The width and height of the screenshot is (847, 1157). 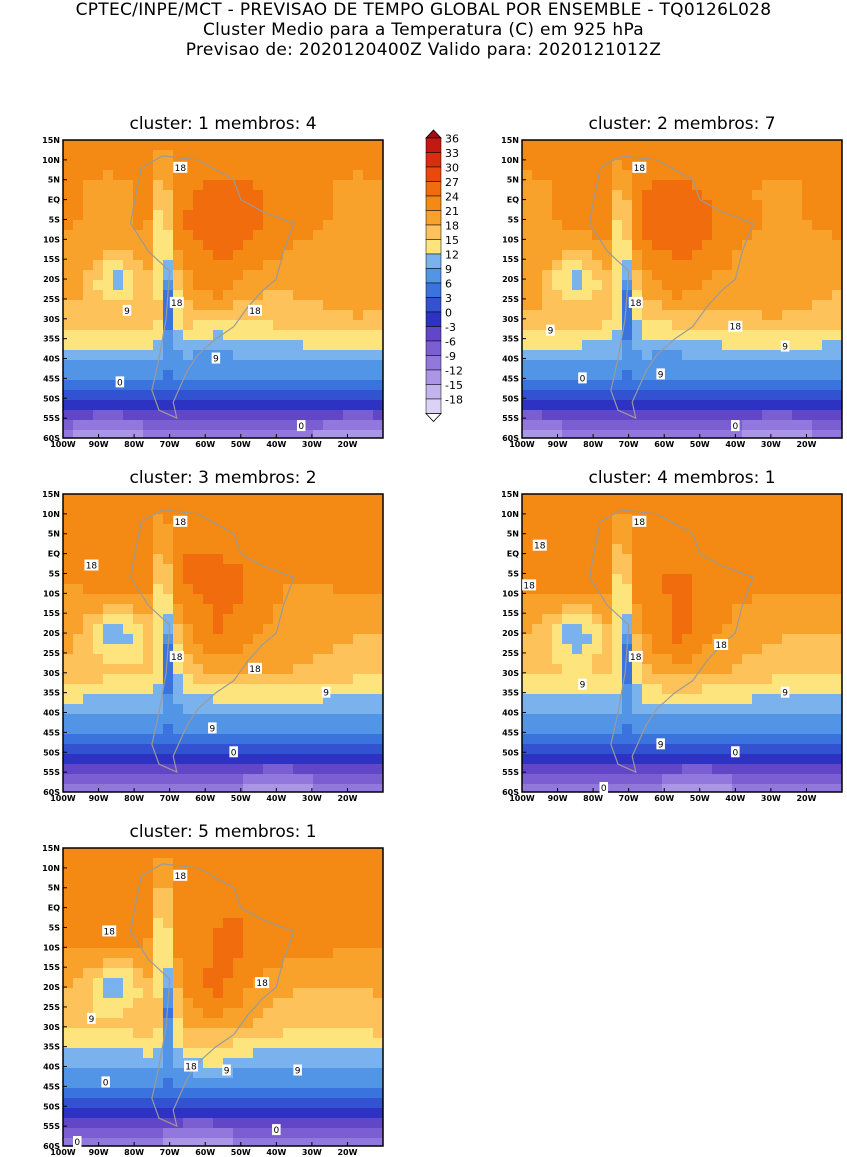 What do you see at coordinates (51, 987) in the screenshot?
I see `lat-tick-label: 20S` at bounding box center [51, 987].